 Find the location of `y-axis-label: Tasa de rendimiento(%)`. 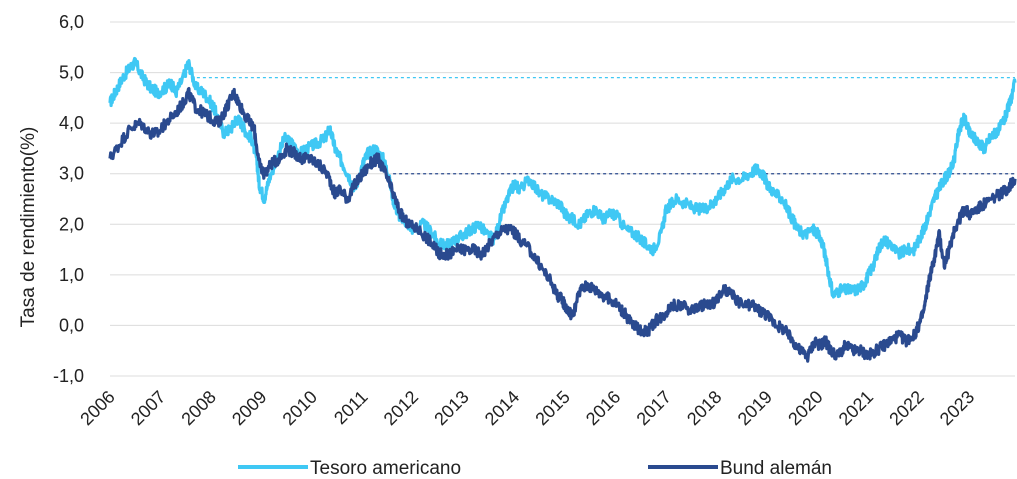

y-axis-label: Tasa de rendimiento(%) is located at coordinates (28, 227).